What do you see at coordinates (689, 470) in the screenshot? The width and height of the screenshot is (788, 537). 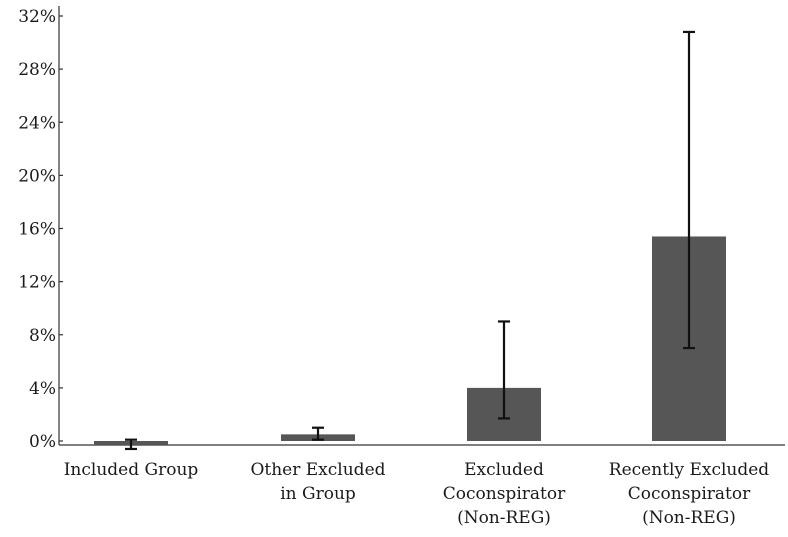 I see `category-label: Recently Excluded` at bounding box center [689, 470].